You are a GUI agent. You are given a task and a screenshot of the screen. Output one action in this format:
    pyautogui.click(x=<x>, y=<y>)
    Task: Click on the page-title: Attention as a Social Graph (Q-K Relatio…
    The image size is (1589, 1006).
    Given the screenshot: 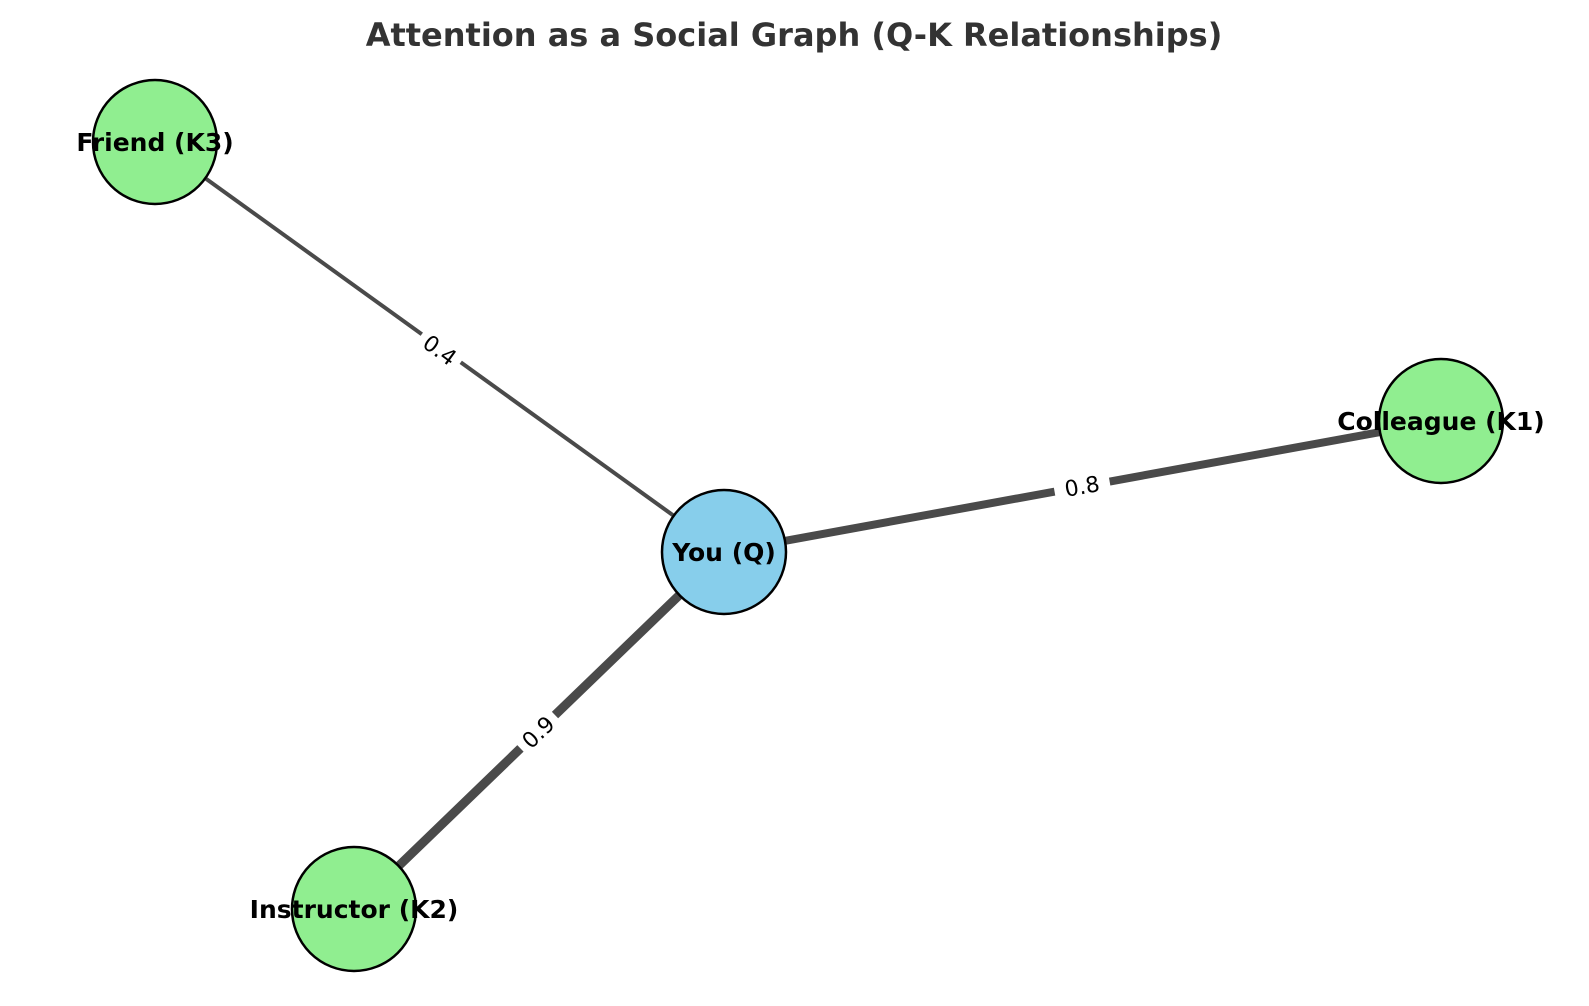 What is the action you would take?
    pyautogui.click(x=794, y=35)
    